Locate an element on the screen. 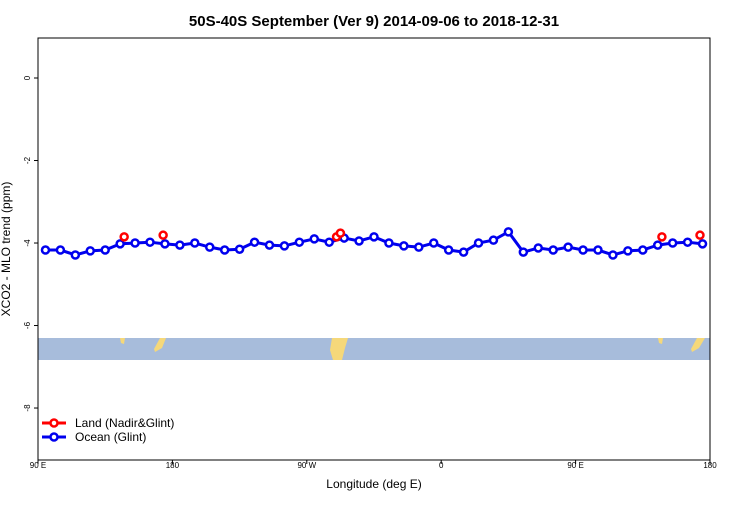 The width and height of the screenshot is (750, 505). y-tick-label: -4 is located at coordinates (27, 243).